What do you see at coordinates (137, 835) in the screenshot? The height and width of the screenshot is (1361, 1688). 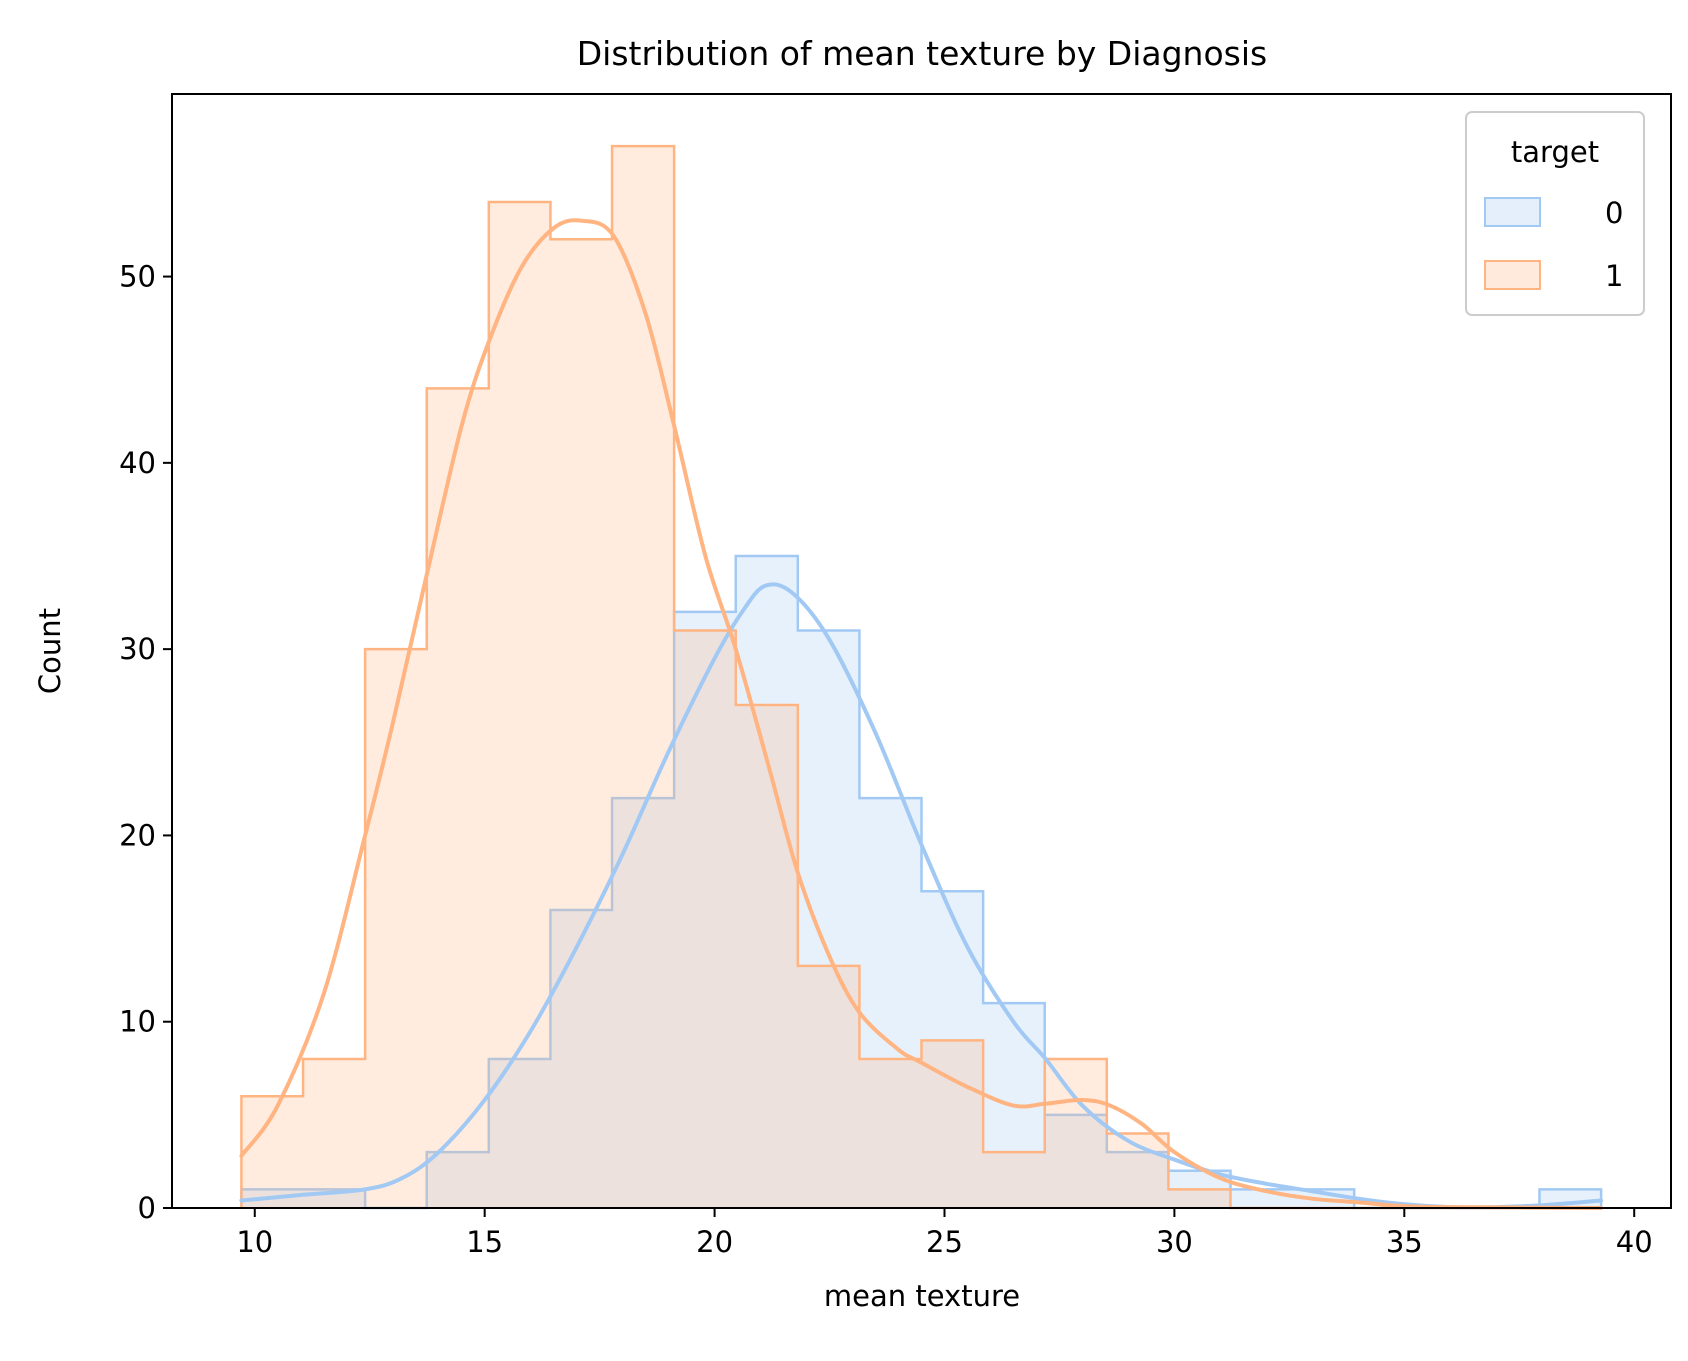 I see `y-tick-label: 20` at bounding box center [137, 835].